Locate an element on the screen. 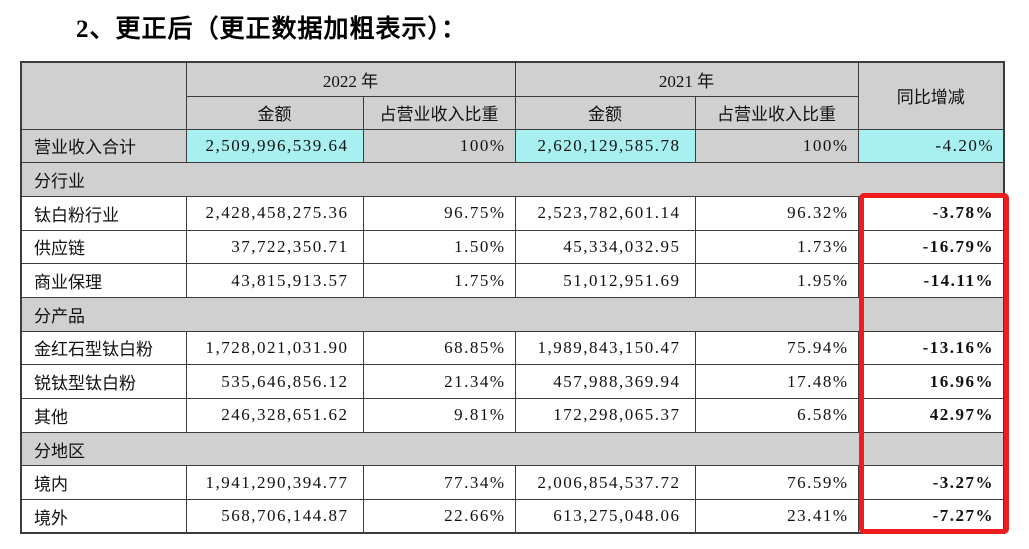 Image resolution: width=1029 pixels, height=549 pixels. amount-2022-cell: 2,509,996,539.64 is located at coordinates (274, 146).